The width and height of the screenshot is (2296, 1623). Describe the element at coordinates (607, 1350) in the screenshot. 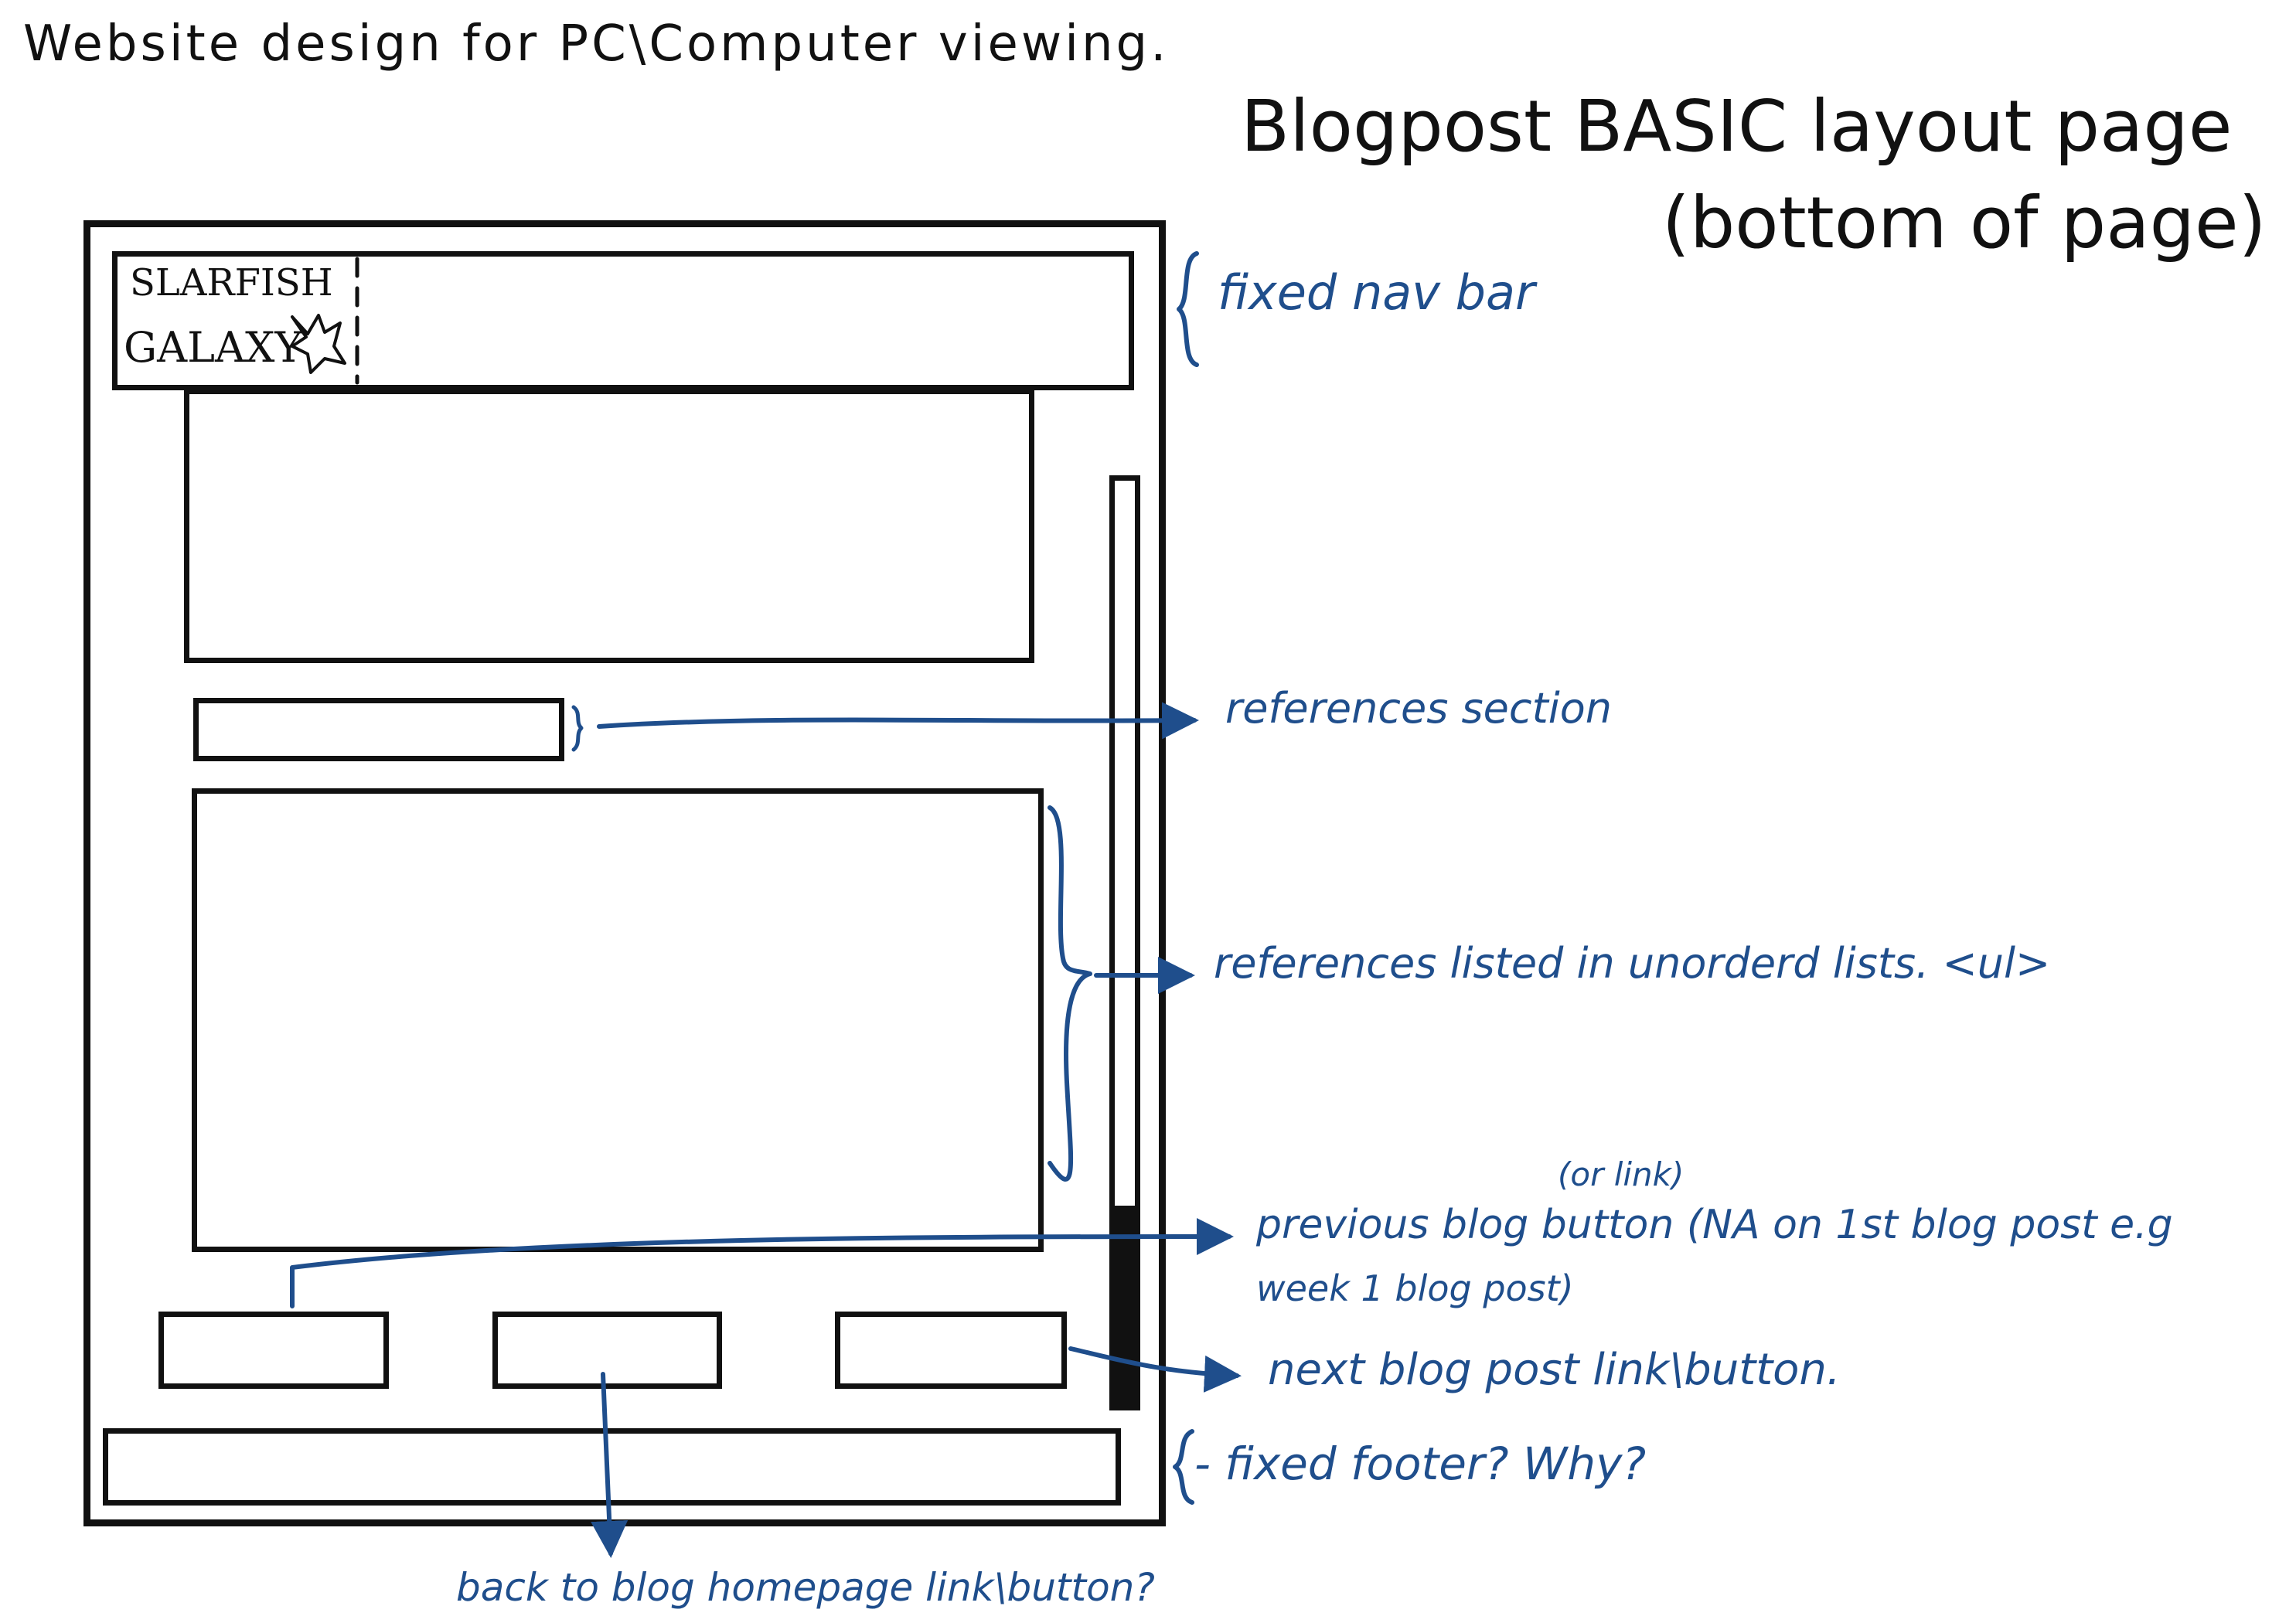

I see `back-to-blog-home-button` at that location.